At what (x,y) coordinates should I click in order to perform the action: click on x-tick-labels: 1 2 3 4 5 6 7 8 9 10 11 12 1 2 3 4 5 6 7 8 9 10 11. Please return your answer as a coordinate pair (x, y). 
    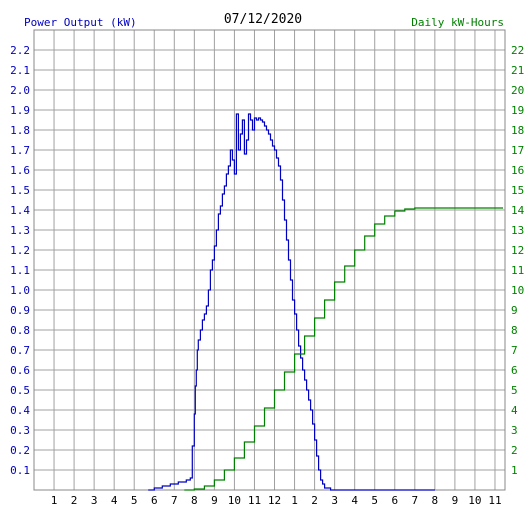
    Looking at the image, I should click on (276, 500).